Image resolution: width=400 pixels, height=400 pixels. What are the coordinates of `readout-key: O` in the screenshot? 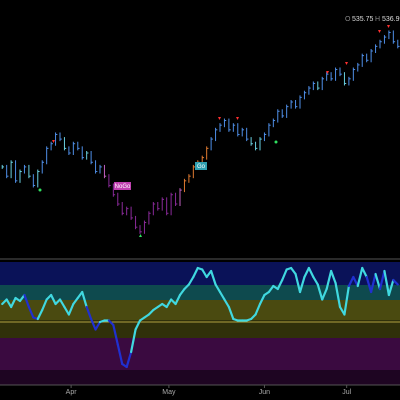 It's located at (348, 19).